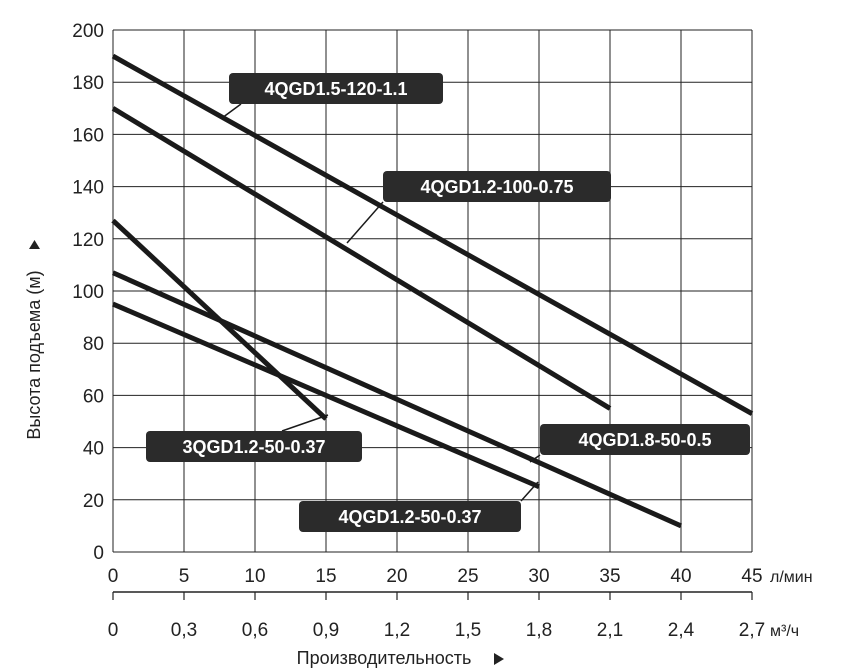 The image size is (854, 670). Describe the element at coordinates (752, 630) in the screenshot. I see `x-tick-label-m3h: 2,7` at that location.